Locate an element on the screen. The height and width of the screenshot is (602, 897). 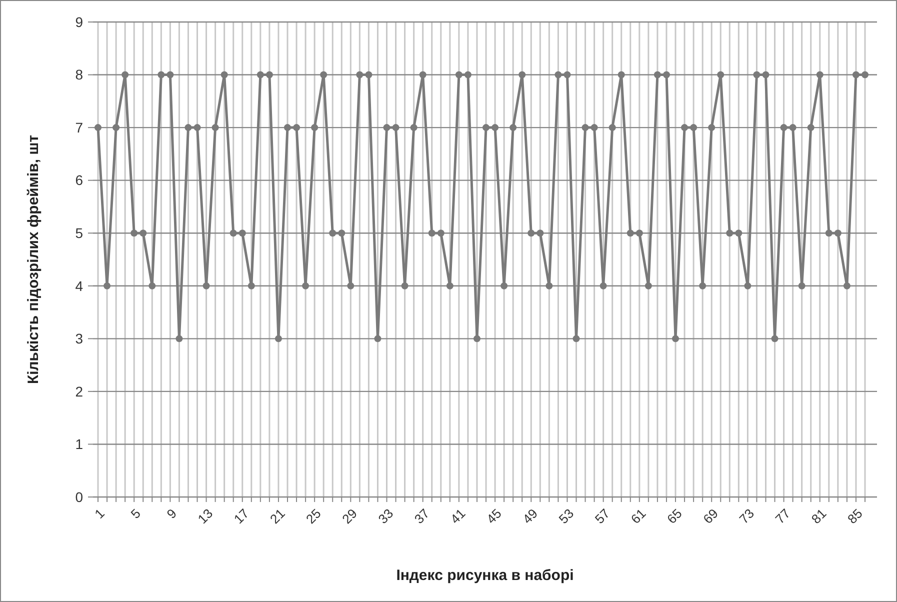
x-axis-title: Індекс рисунка в наборі is located at coordinates (485, 575).